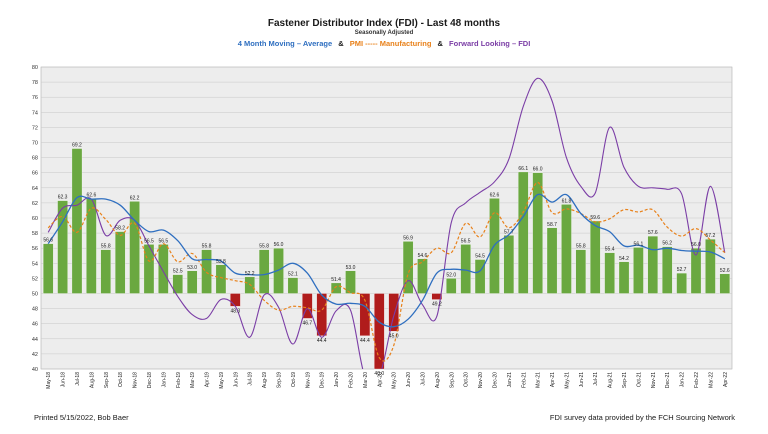 Image resolution: width=768 pixels, height=434 pixels. What do you see at coordinates (250, 274) in the screenshot?
I see `fdi-data-label: 52.2` at bounding box center [250, 274].